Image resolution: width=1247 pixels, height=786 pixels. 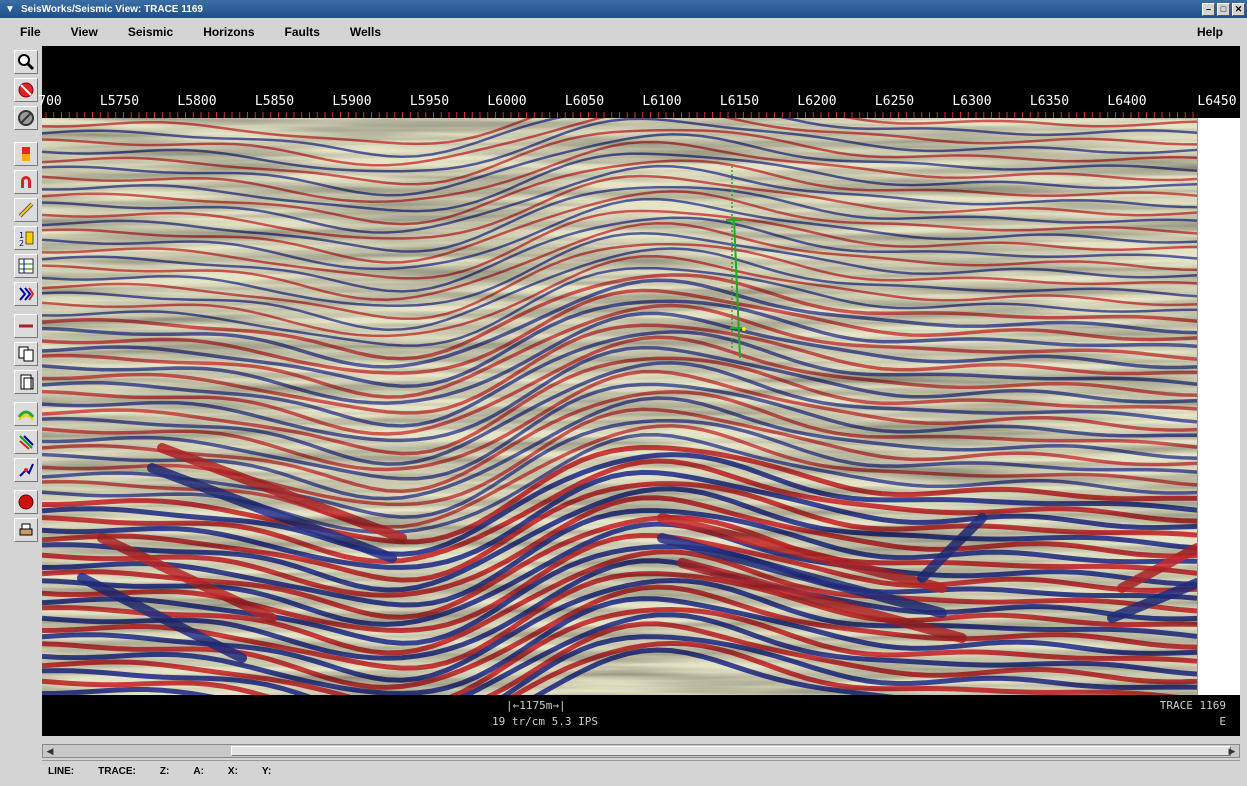 I want to click on axis-label-4: L5900, so click(x=352, y=101).